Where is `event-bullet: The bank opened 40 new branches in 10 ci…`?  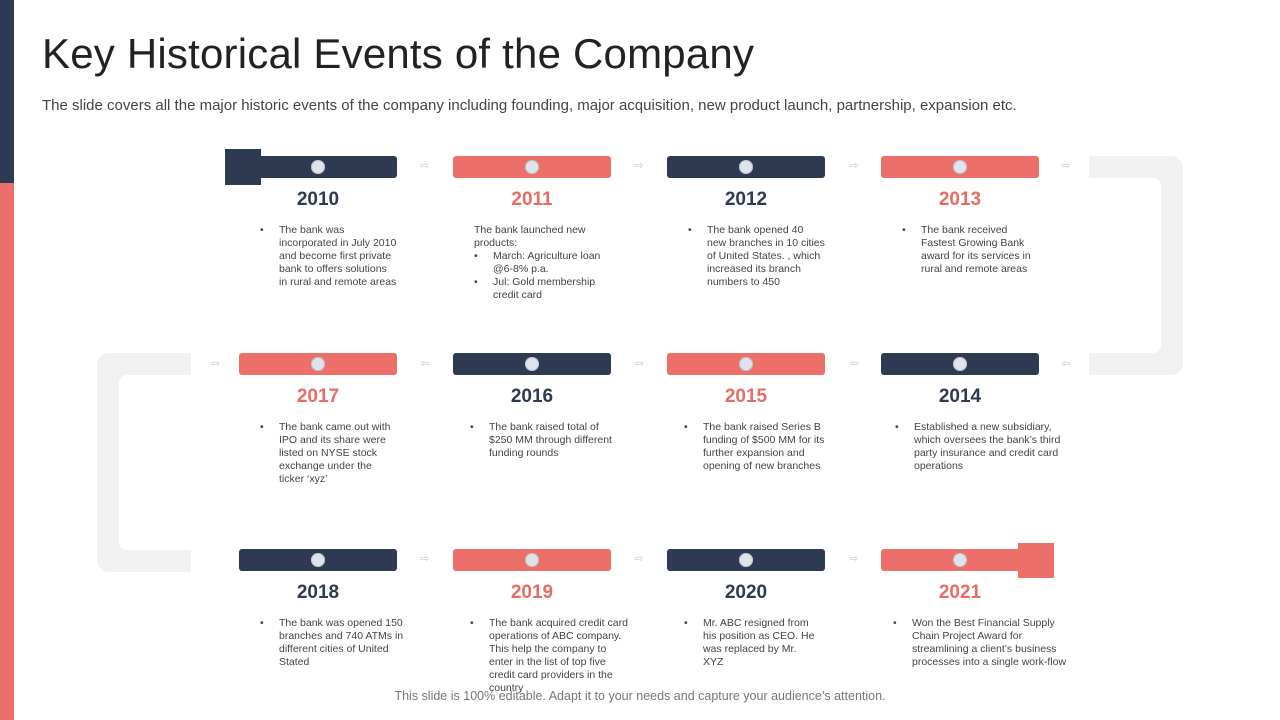
event-bullet: The bank opened 40 new branches in 10 ci… is located at coordinates (756, 256).